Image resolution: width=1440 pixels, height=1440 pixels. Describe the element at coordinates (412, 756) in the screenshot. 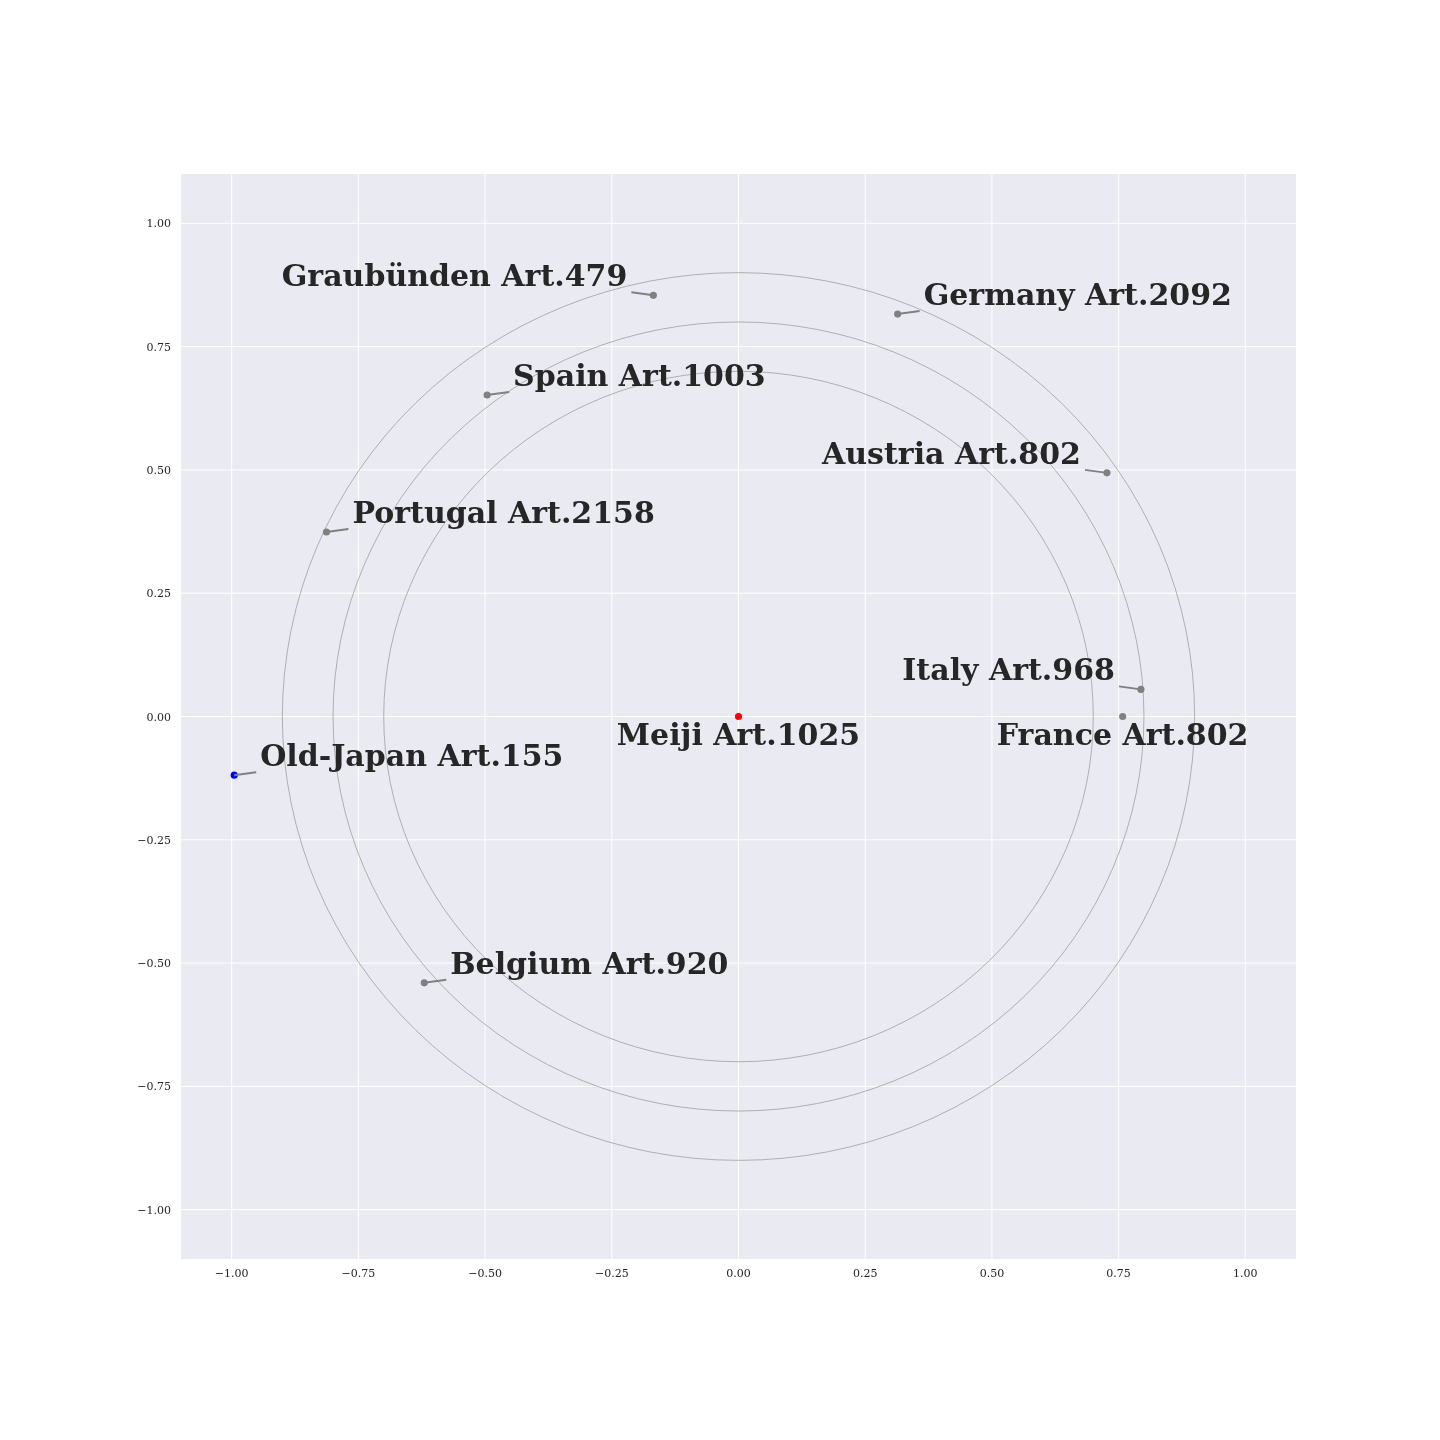

I see `annotation: Old-Japan Art.155` at that location.